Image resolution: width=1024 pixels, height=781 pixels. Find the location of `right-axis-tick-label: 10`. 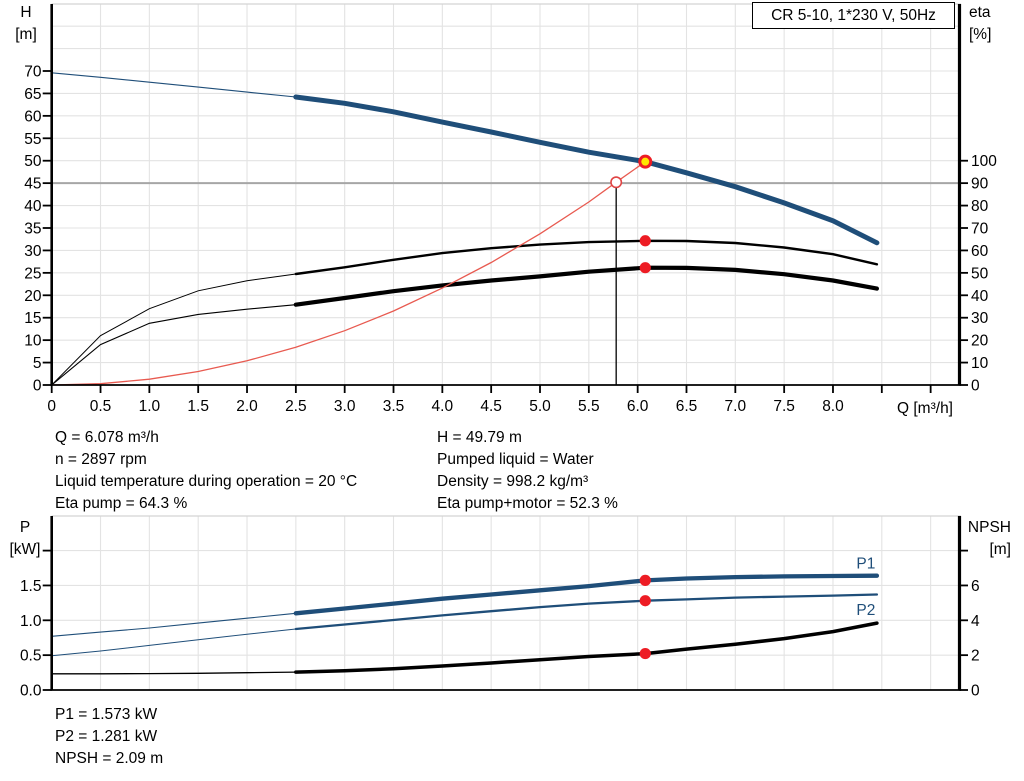

right-axis-tick-label: 10 is located at coordinates (980, 363).